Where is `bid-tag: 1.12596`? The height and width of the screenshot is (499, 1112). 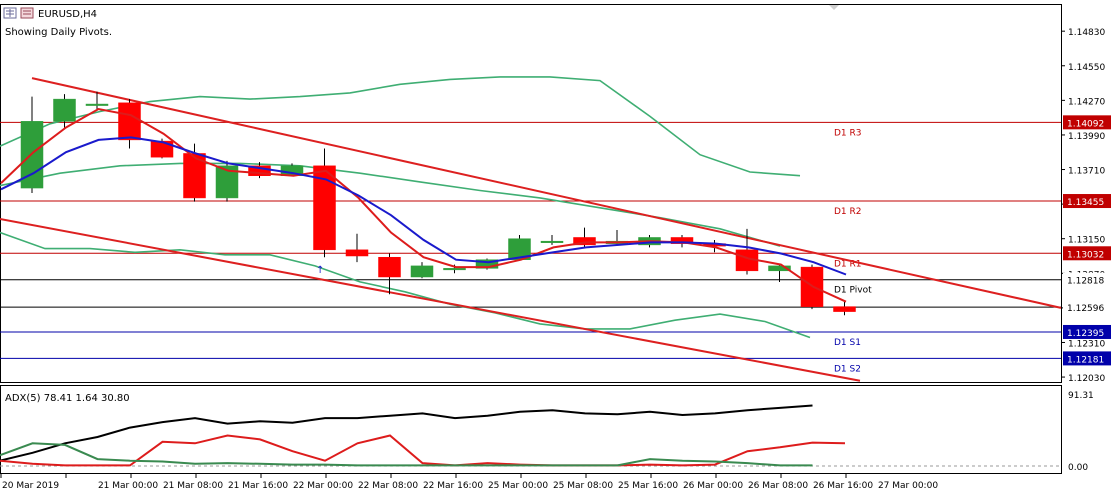 bid-tag: 1.12596 is located at coordinates (1085, 309).